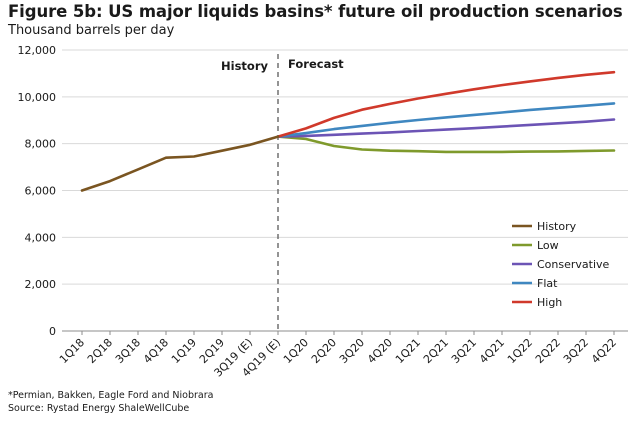  What do you see at coordinates (547, 283) in the screenshot?
I see `legend-label-flat: Flat` at bounding box center [547, 283].